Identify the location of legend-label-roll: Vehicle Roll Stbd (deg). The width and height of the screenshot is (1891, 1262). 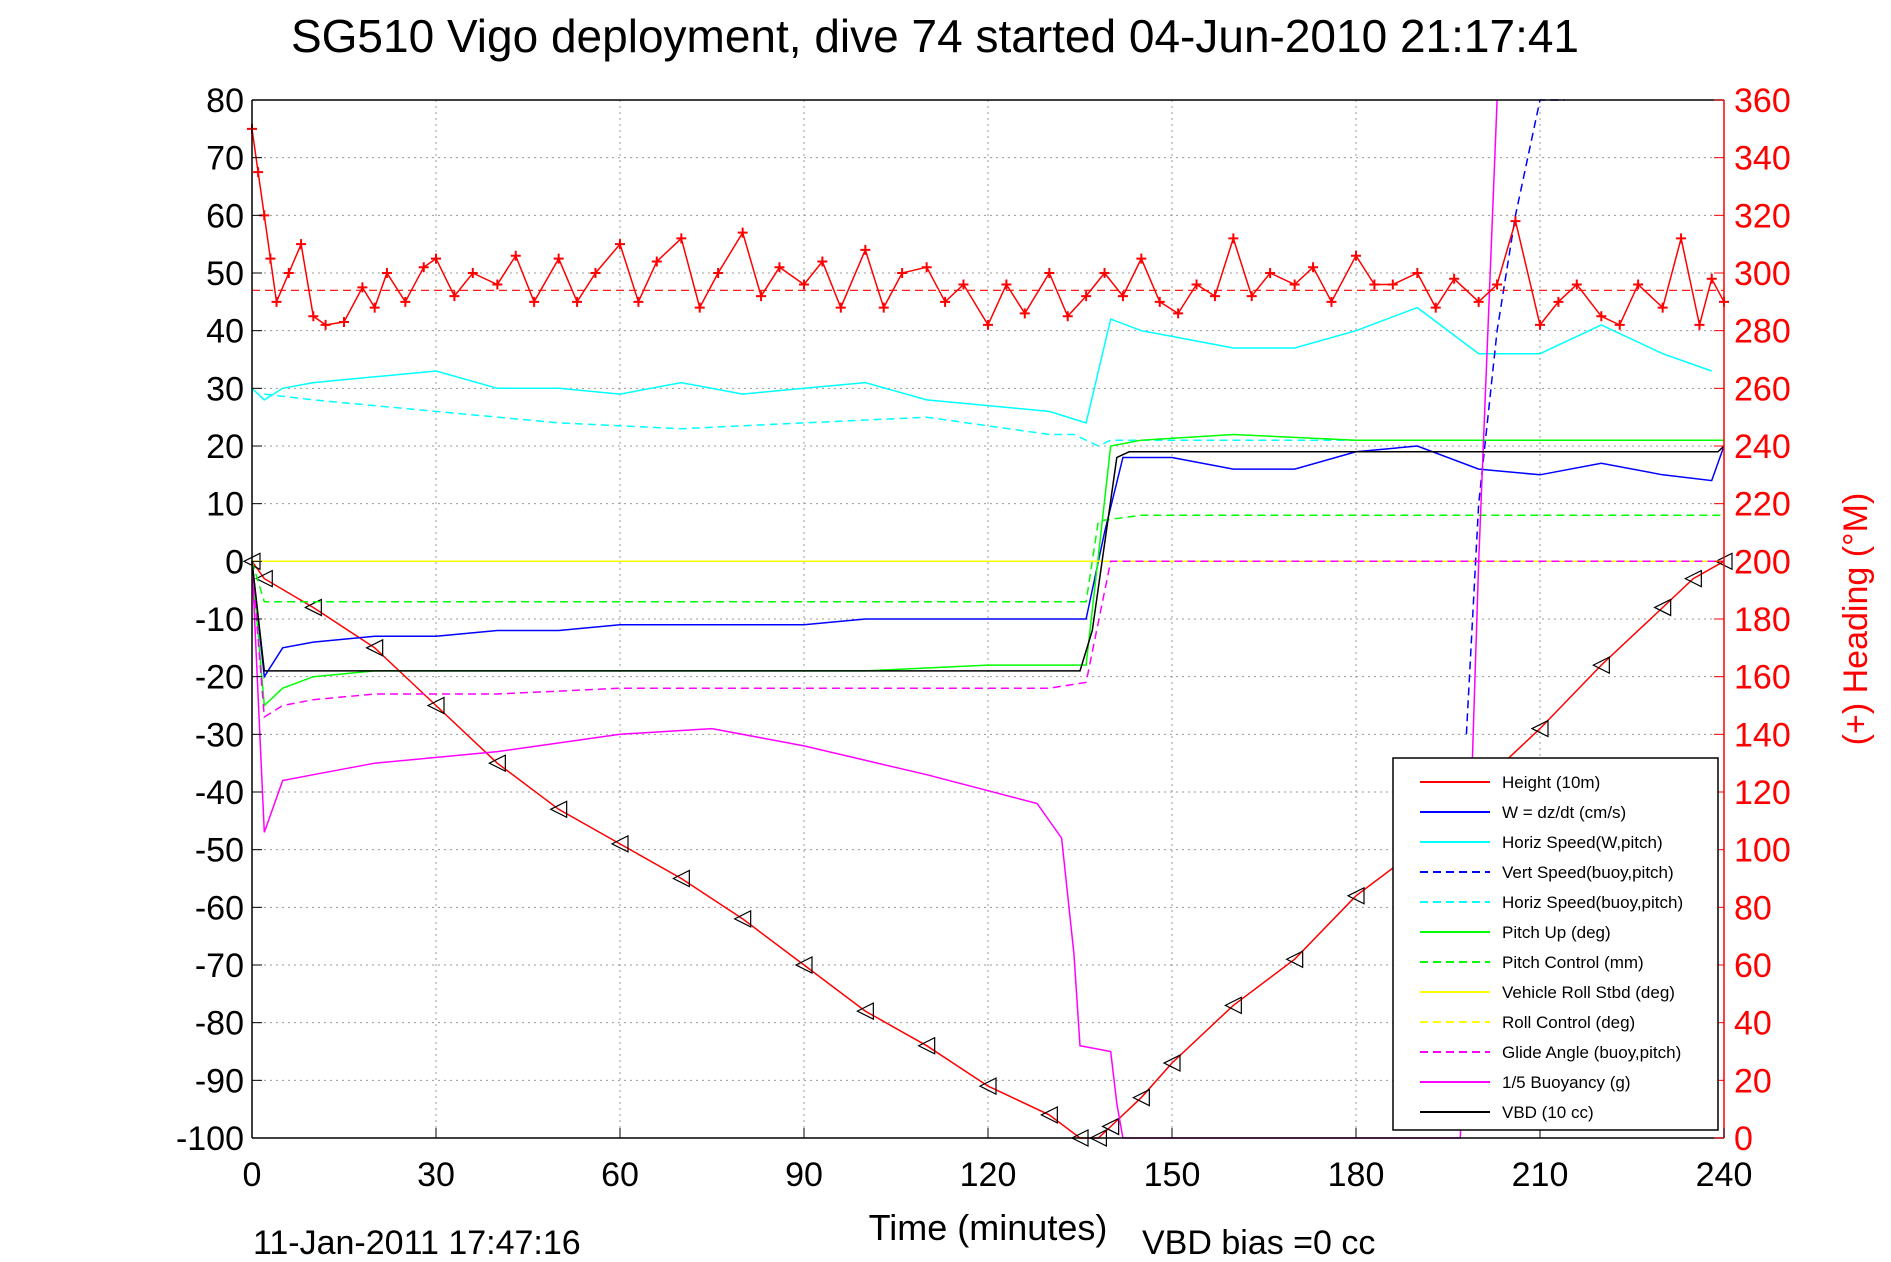
(1588, 992).